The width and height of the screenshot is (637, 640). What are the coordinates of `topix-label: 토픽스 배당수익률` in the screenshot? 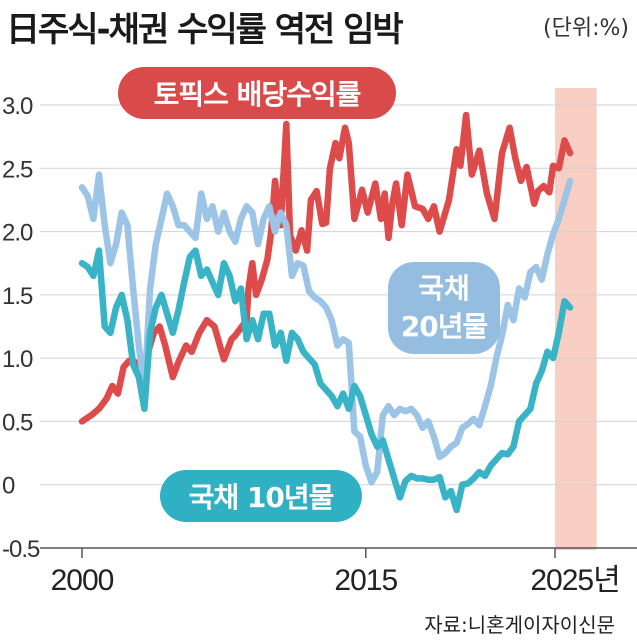 It's located at (257, 94).